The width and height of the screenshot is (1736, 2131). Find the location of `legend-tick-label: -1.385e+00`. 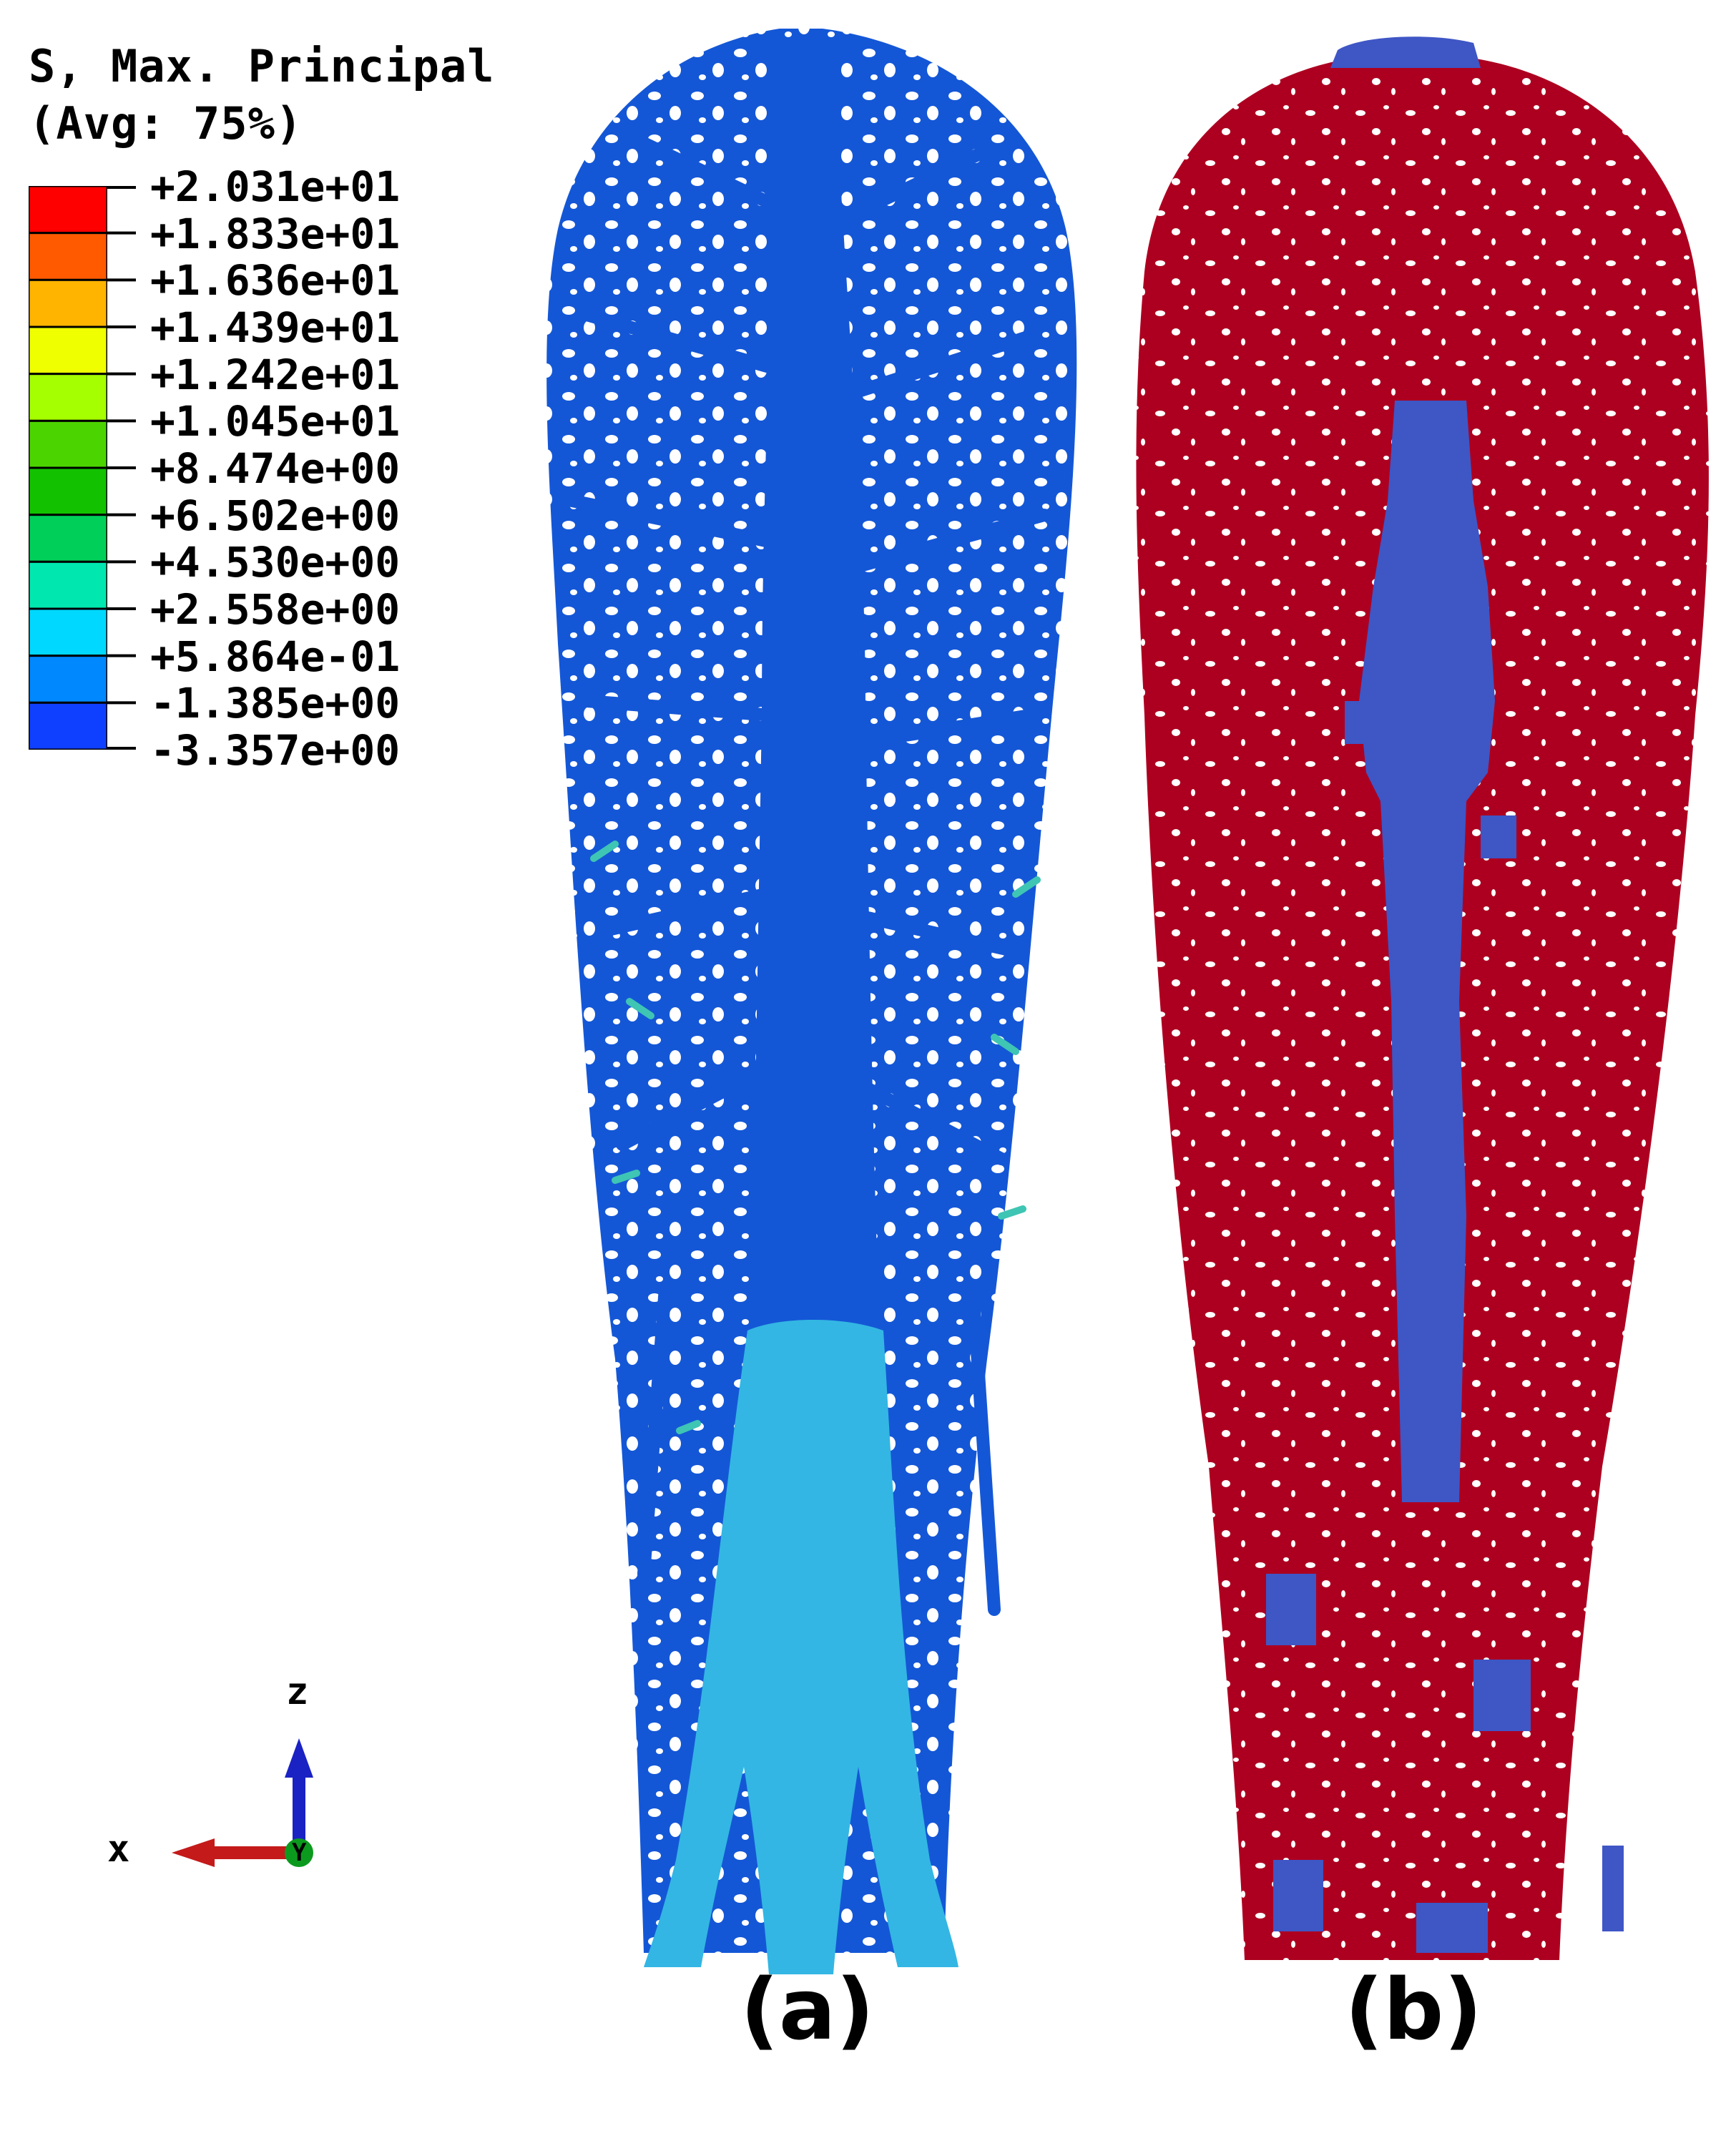

legend-tick-label: -1.385e+00 is located at coordinates (275, 703).